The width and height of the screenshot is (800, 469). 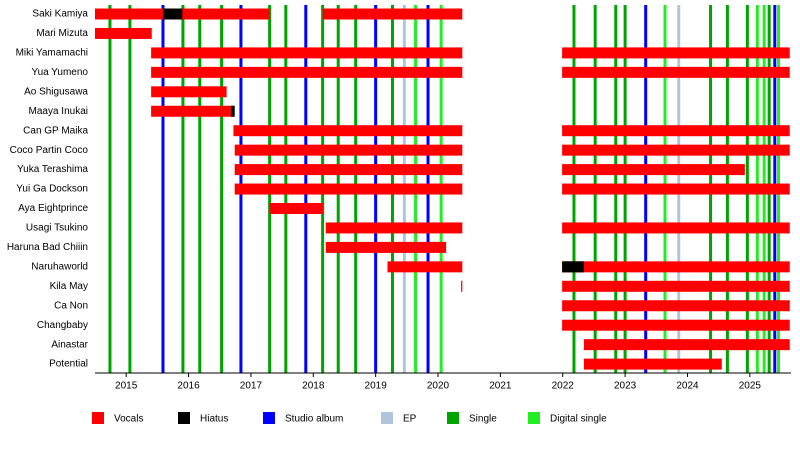 I want to click on legend-label: Studio album, so click(x=314, y=419).